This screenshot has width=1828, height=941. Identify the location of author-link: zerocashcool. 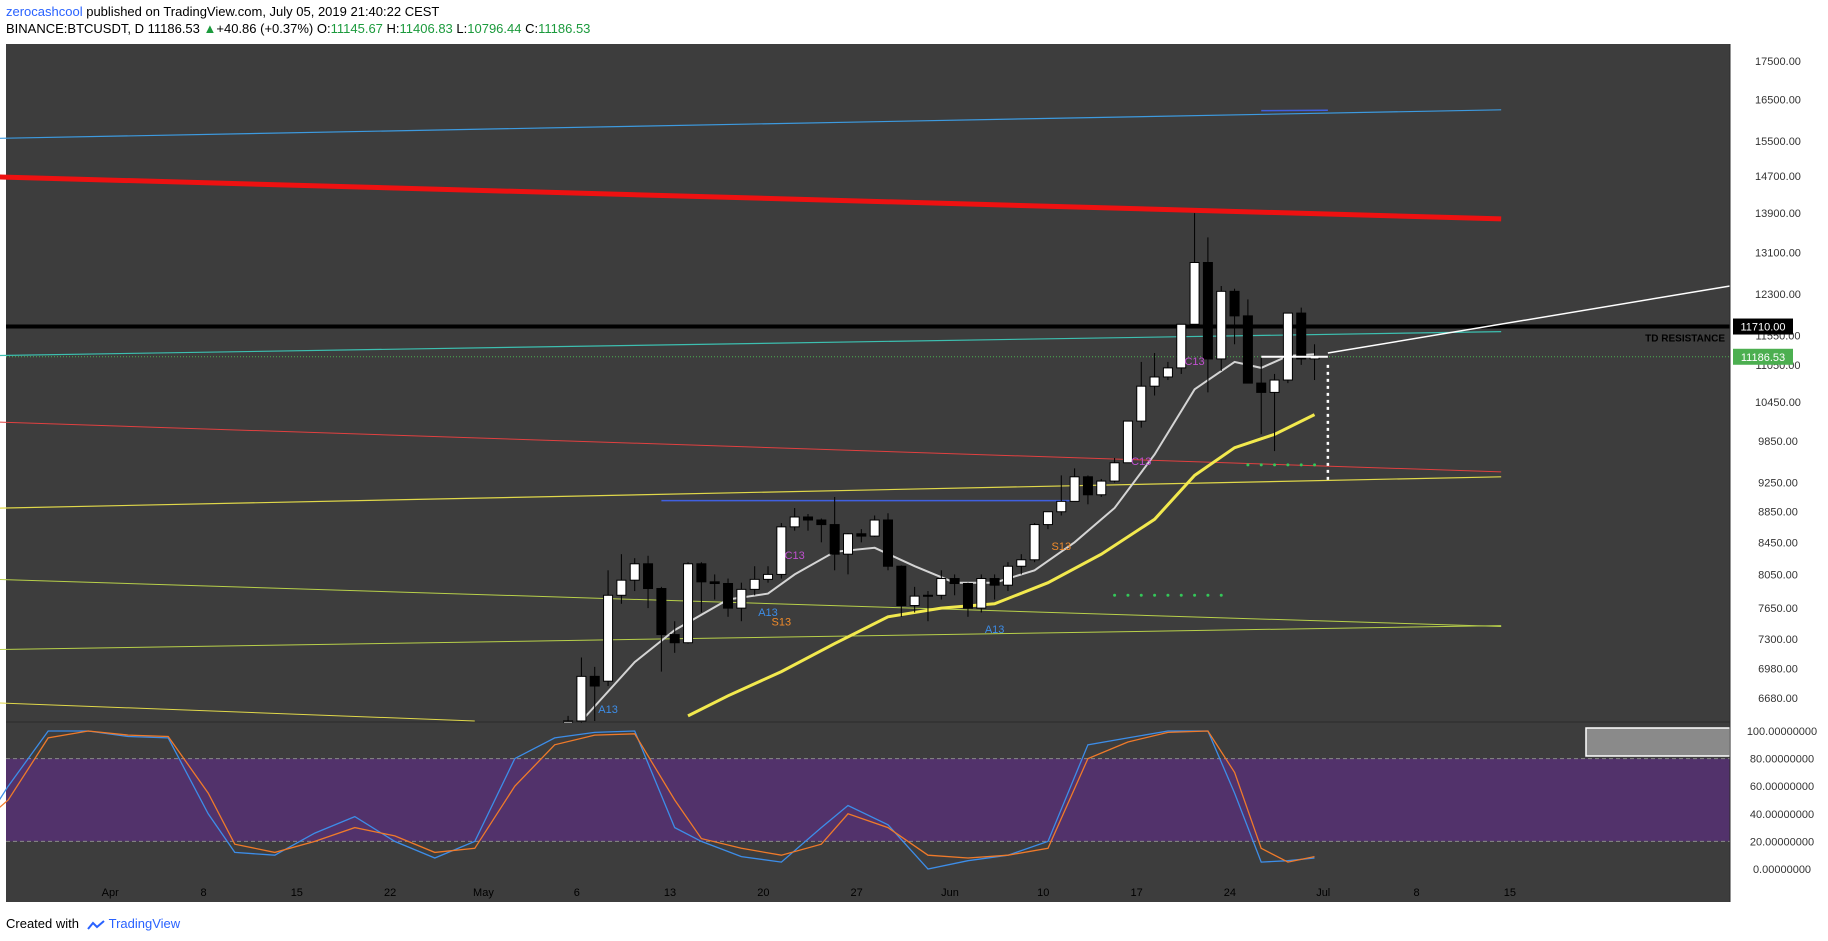
(44, 11).